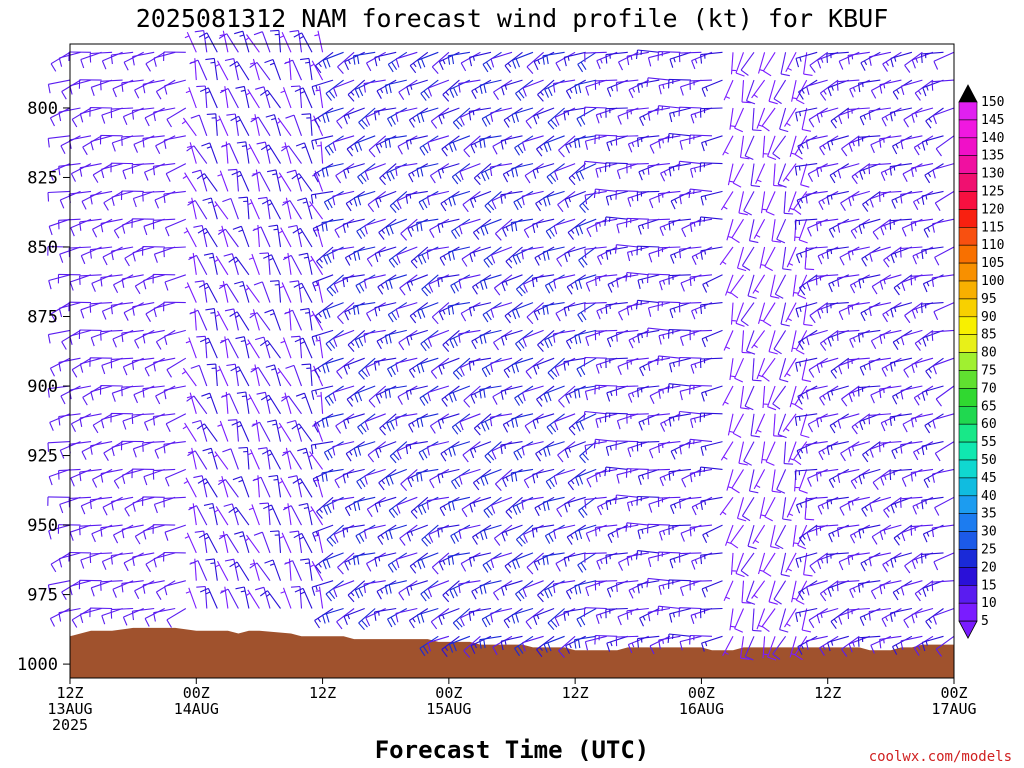  Describe the element at coordinates (42, 526) in the screenshot. I see `y-tick-label: 950` at that location.